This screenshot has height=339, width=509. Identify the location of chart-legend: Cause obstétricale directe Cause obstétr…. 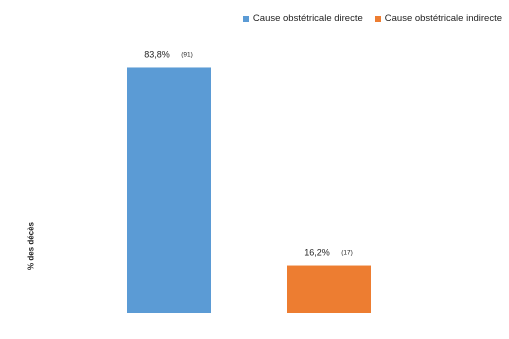
(372, 18).